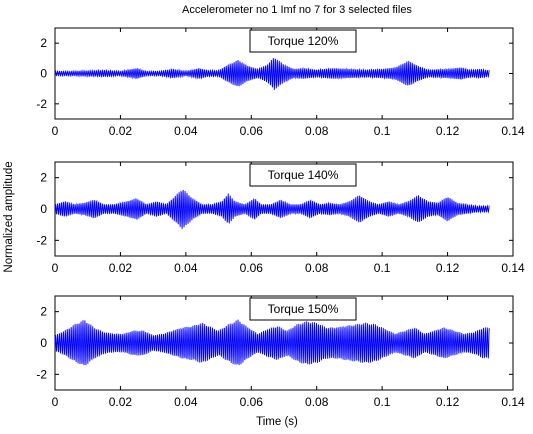  I want to click on legend-label: Torque 120%, so click(303, 41).